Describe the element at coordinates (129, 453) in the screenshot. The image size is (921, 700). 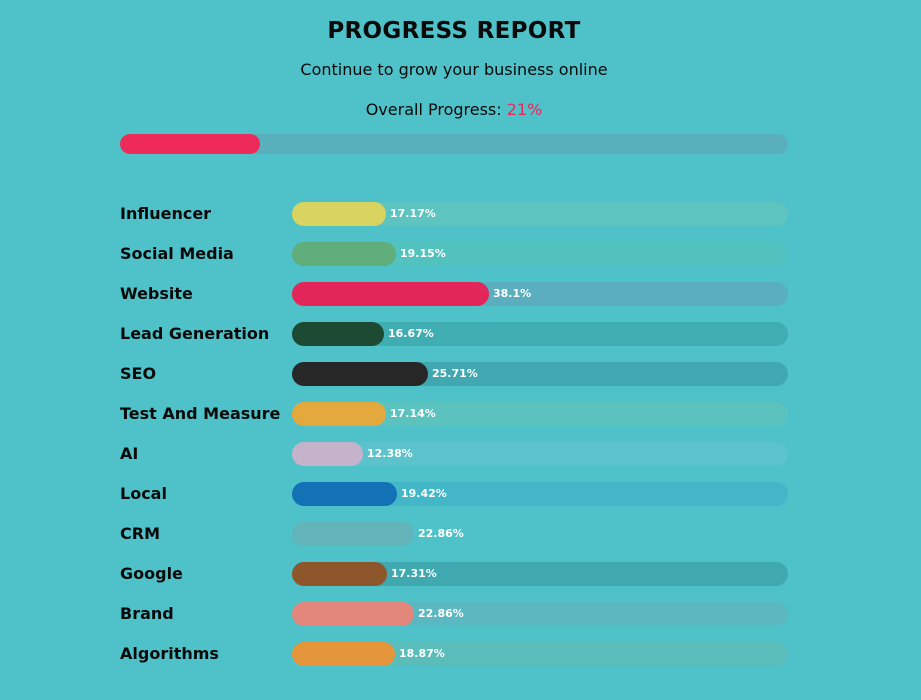
I see `category-label: AI` at that location.